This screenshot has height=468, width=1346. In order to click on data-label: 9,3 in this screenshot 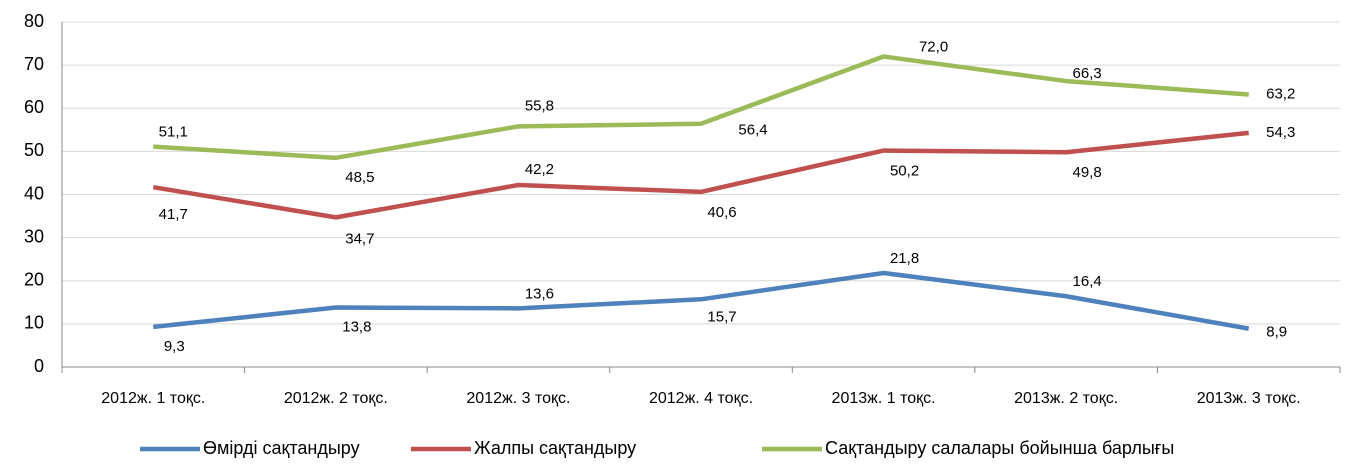, I will do `click(174, 346)`.